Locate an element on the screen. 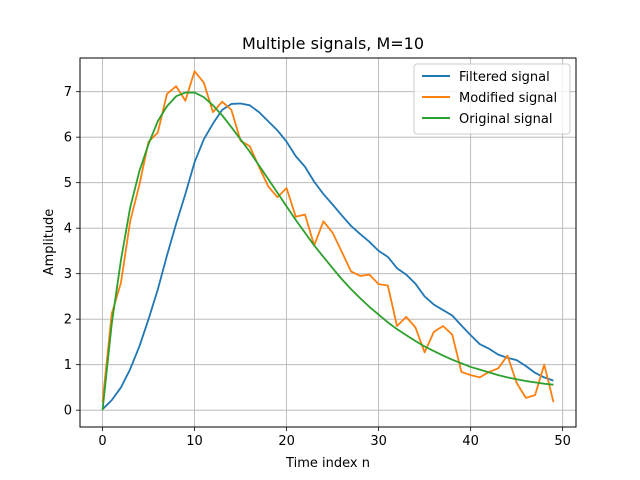  legend-label: Filtered signal is located at coordinates (504, 77).